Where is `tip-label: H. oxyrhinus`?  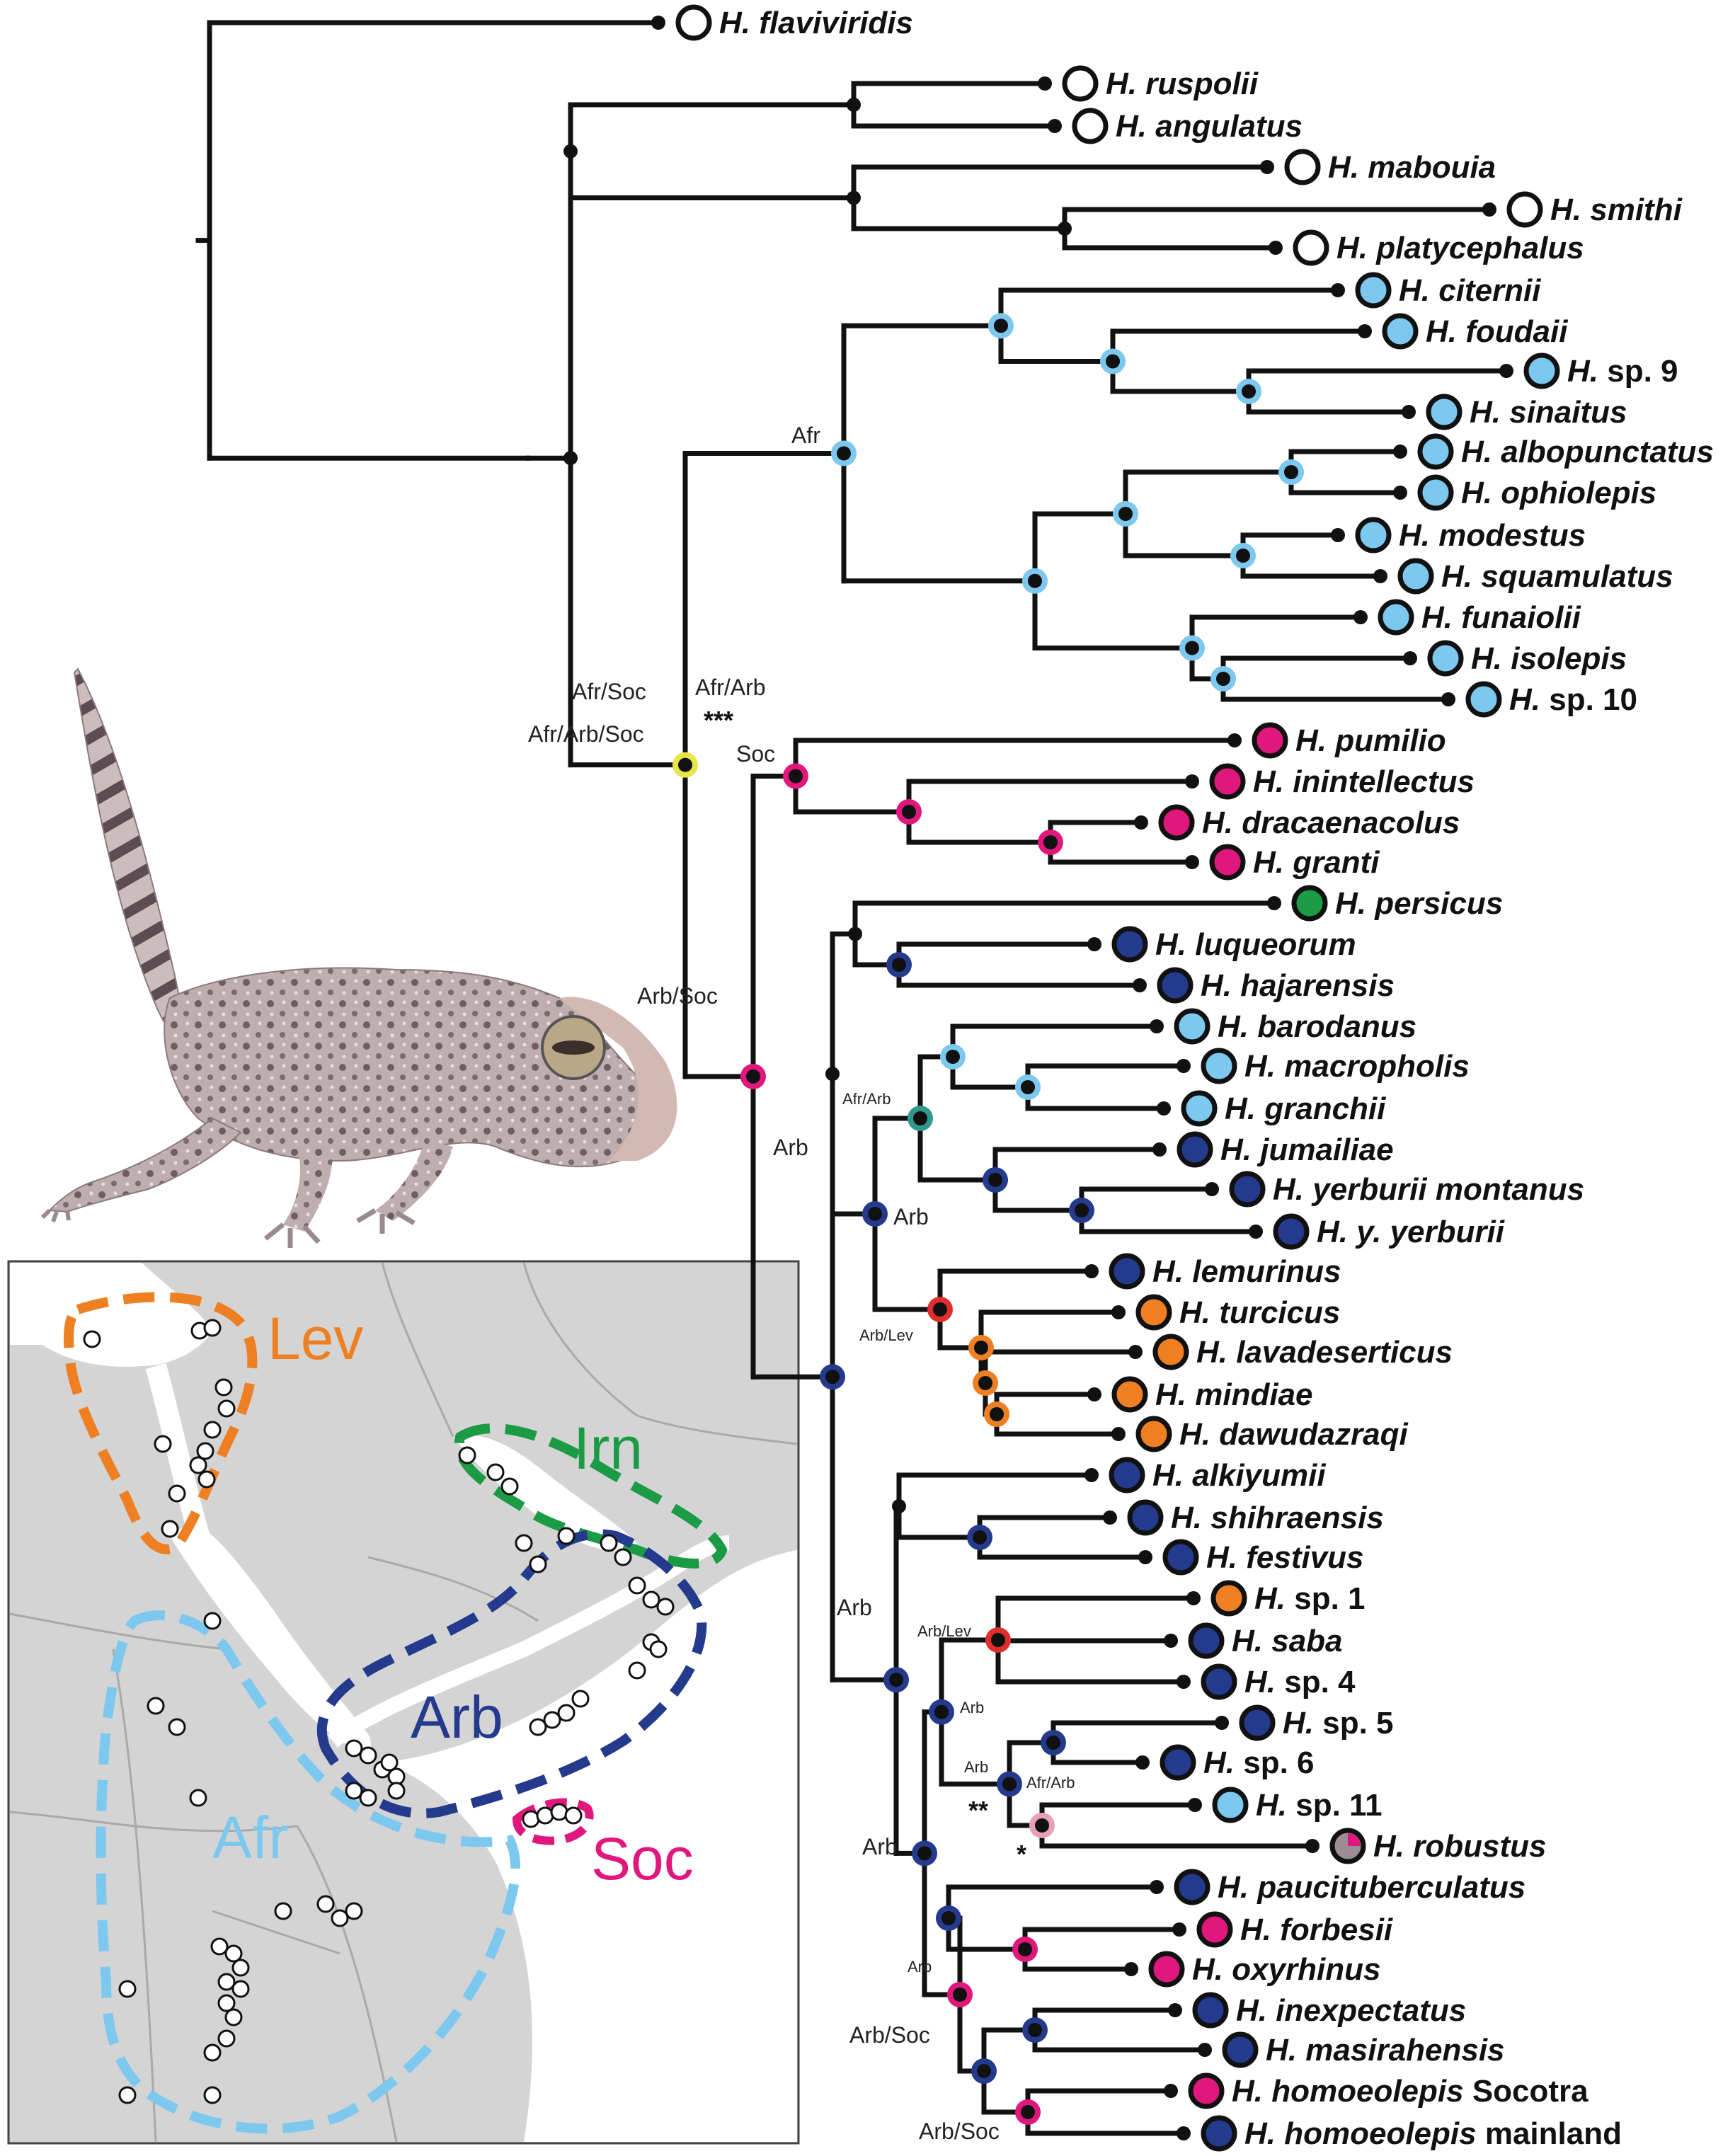
tip-label: H. oxyrhinus is located at coordinates (1287, 1969).